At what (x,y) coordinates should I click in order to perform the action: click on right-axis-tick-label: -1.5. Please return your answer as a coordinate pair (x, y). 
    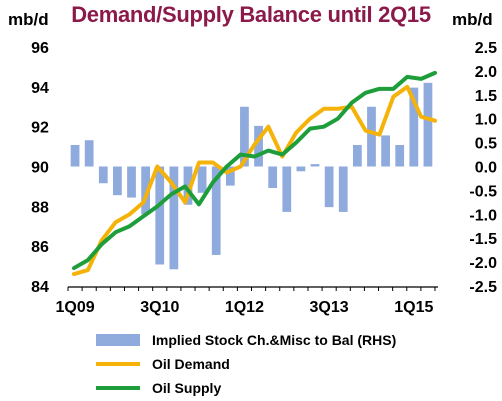
    Looking at the image, I should click on (483, 239).